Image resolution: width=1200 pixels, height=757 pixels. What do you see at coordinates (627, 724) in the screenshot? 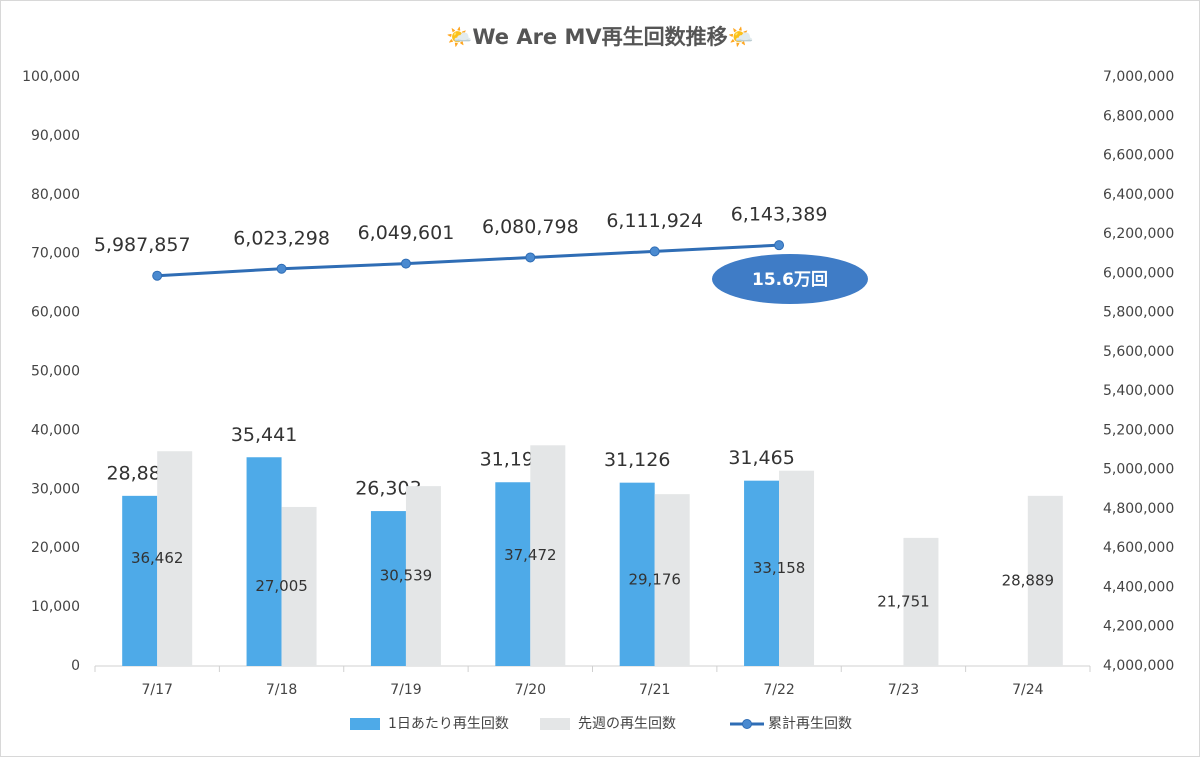
I see `legend-label: 先週の再生回数` at bounding box center [627, 724].